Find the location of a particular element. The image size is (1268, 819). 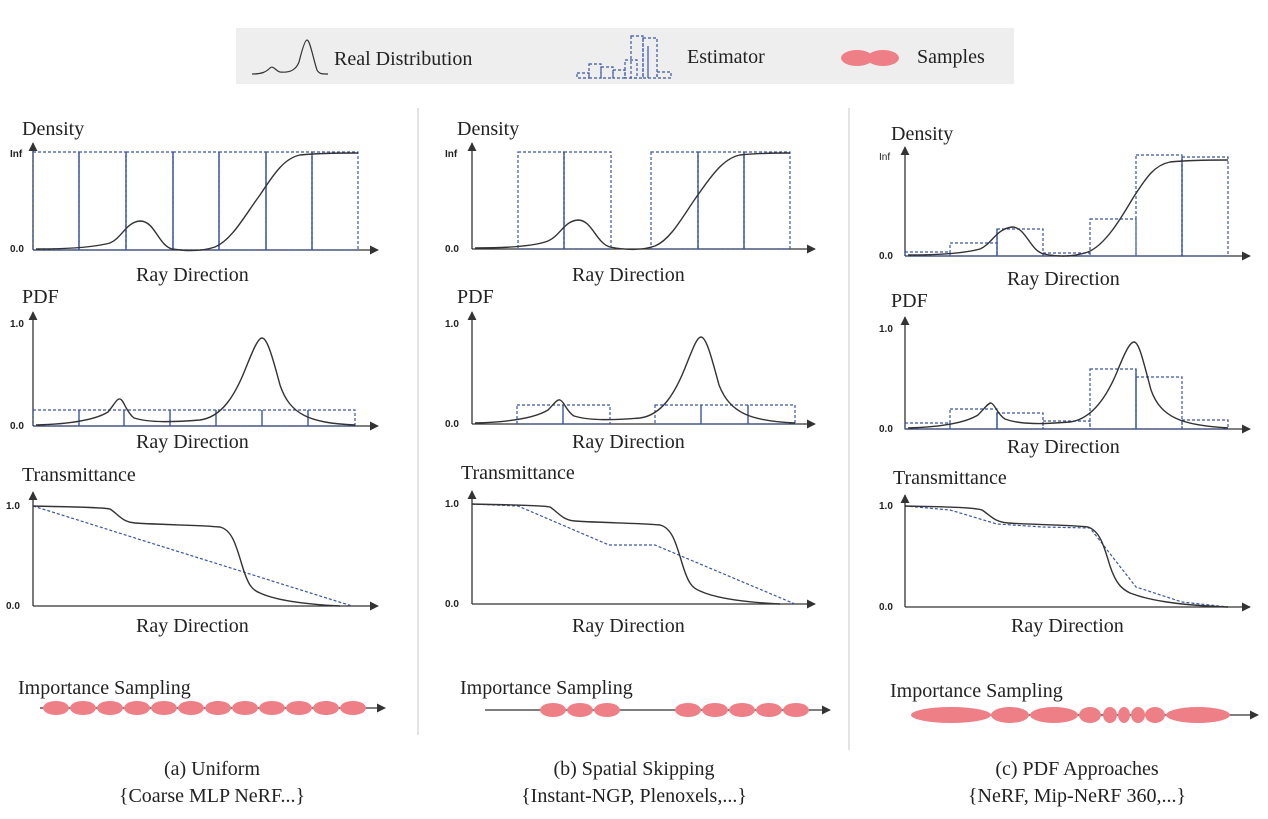

legend-estimator-icon is located at coordinates (624, 57).